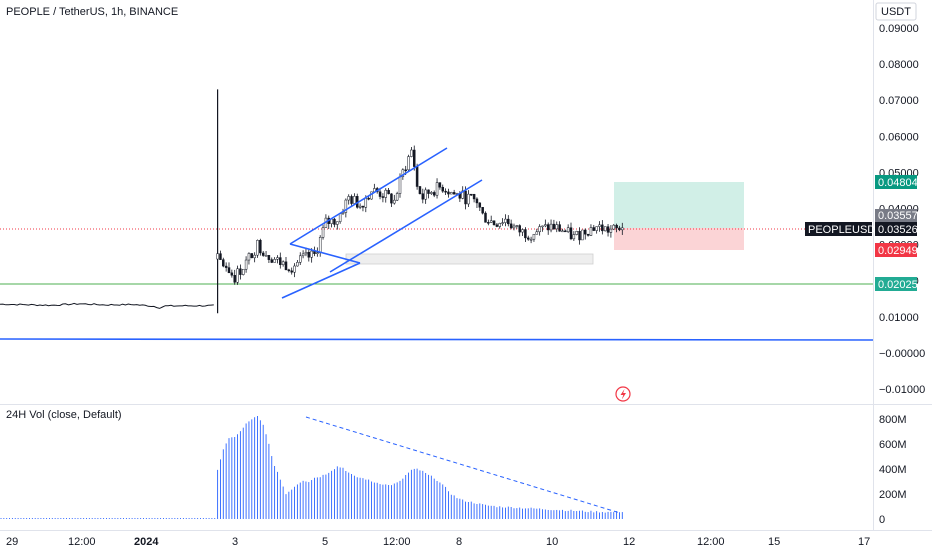 The width and height of the screenshot is (932, 550). I want to click on price-tick-label: 0.08000, so click(899, 65).